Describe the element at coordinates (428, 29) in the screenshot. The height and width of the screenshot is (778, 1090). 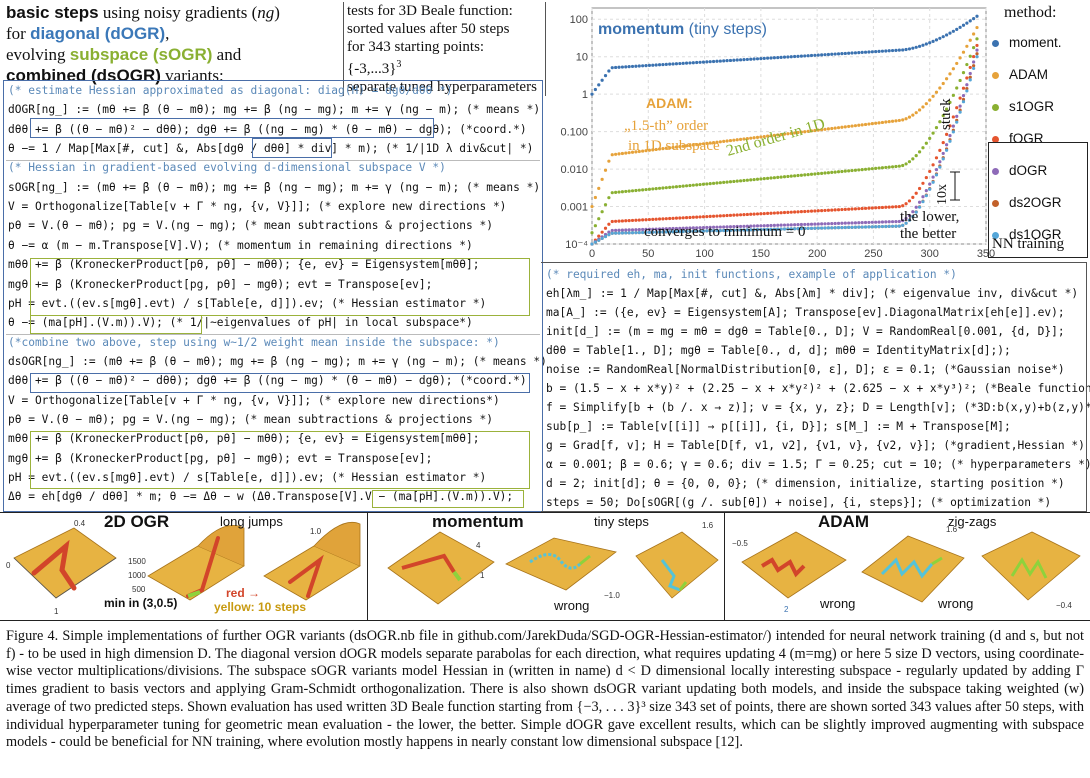
I see `test-line2: sorted values after 50 steps` at that location.